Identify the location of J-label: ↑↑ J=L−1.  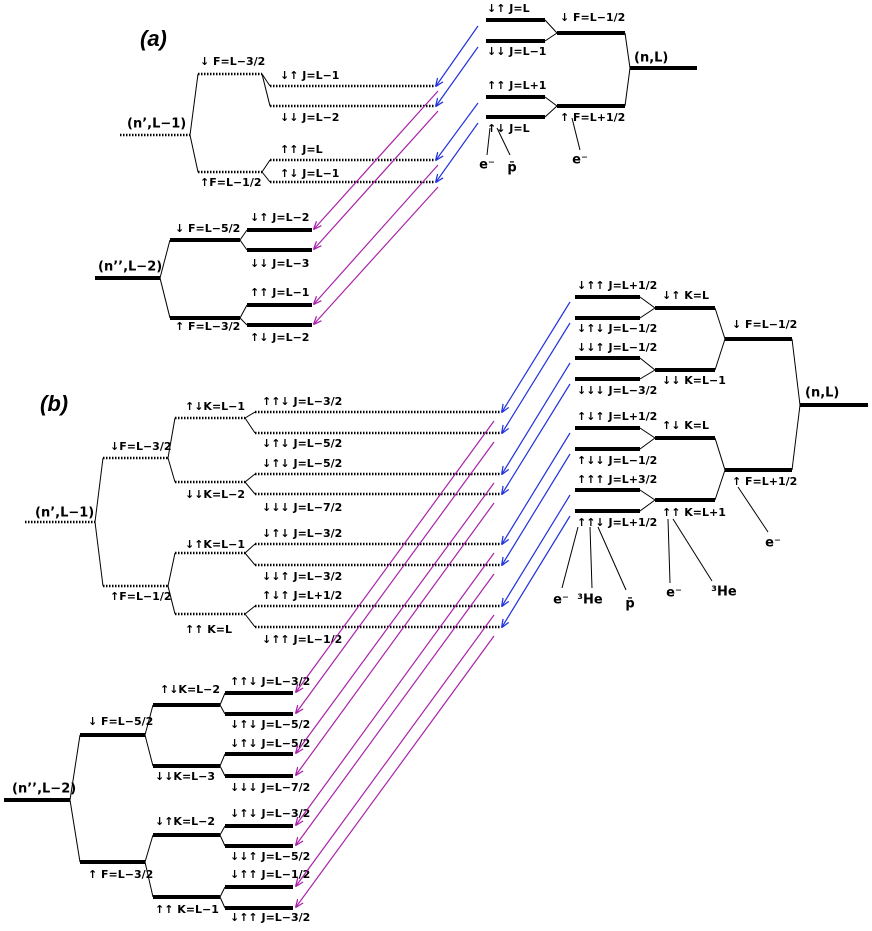
(279, 292).